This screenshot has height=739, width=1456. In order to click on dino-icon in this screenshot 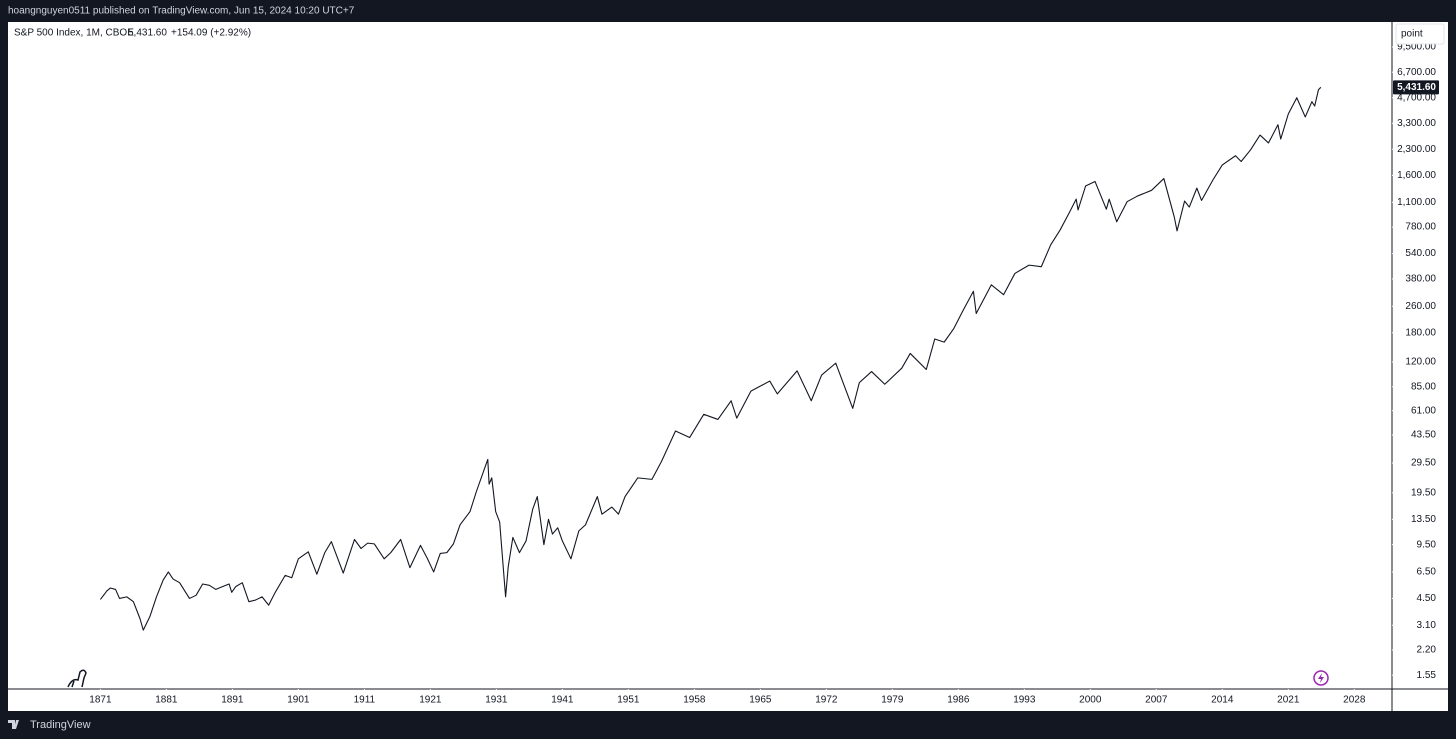, I will do `click(77, 678)`.